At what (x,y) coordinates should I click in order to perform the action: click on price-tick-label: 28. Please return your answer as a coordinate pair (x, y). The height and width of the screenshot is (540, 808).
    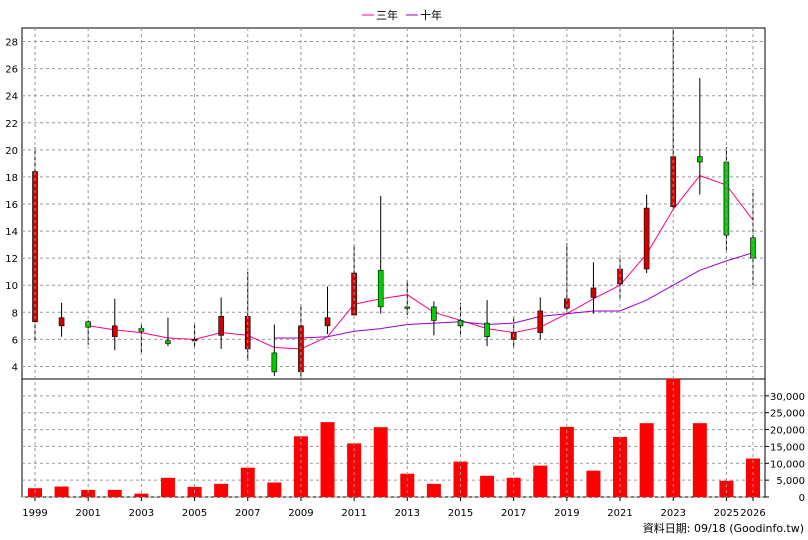
    Looking at the image, I should click on (11, 43).